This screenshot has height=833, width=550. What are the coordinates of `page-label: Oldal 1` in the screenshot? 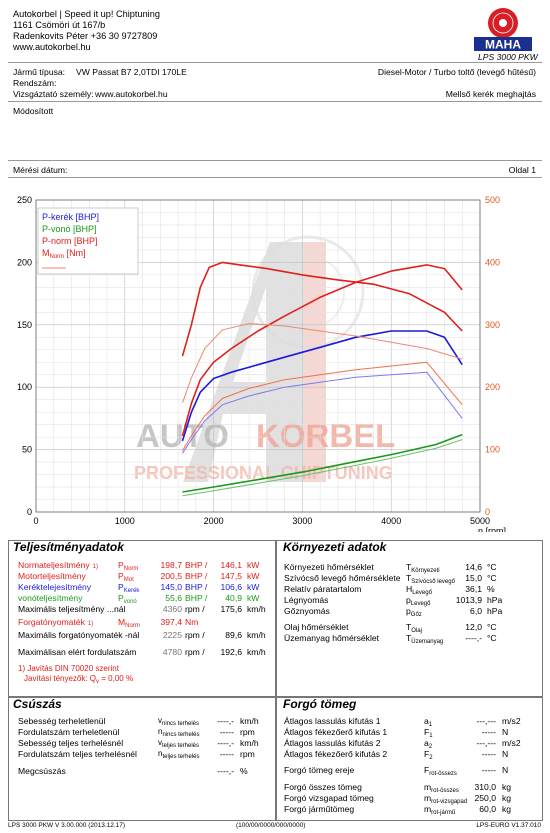 It's located at (522, 170).